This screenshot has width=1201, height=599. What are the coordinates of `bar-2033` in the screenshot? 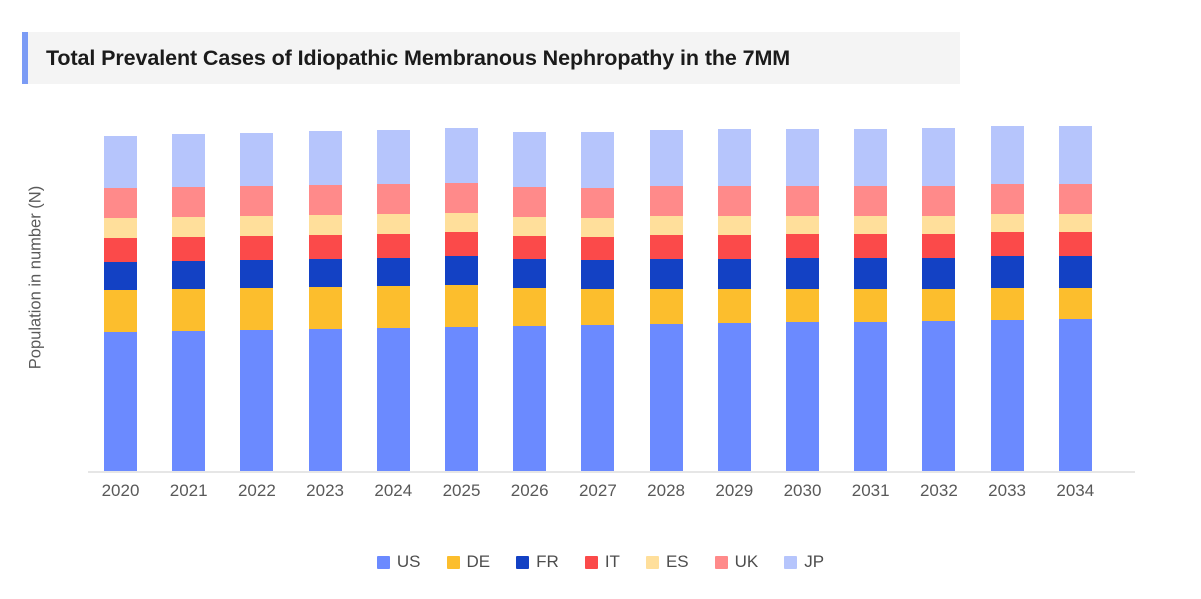 It's located at (1007, 299).